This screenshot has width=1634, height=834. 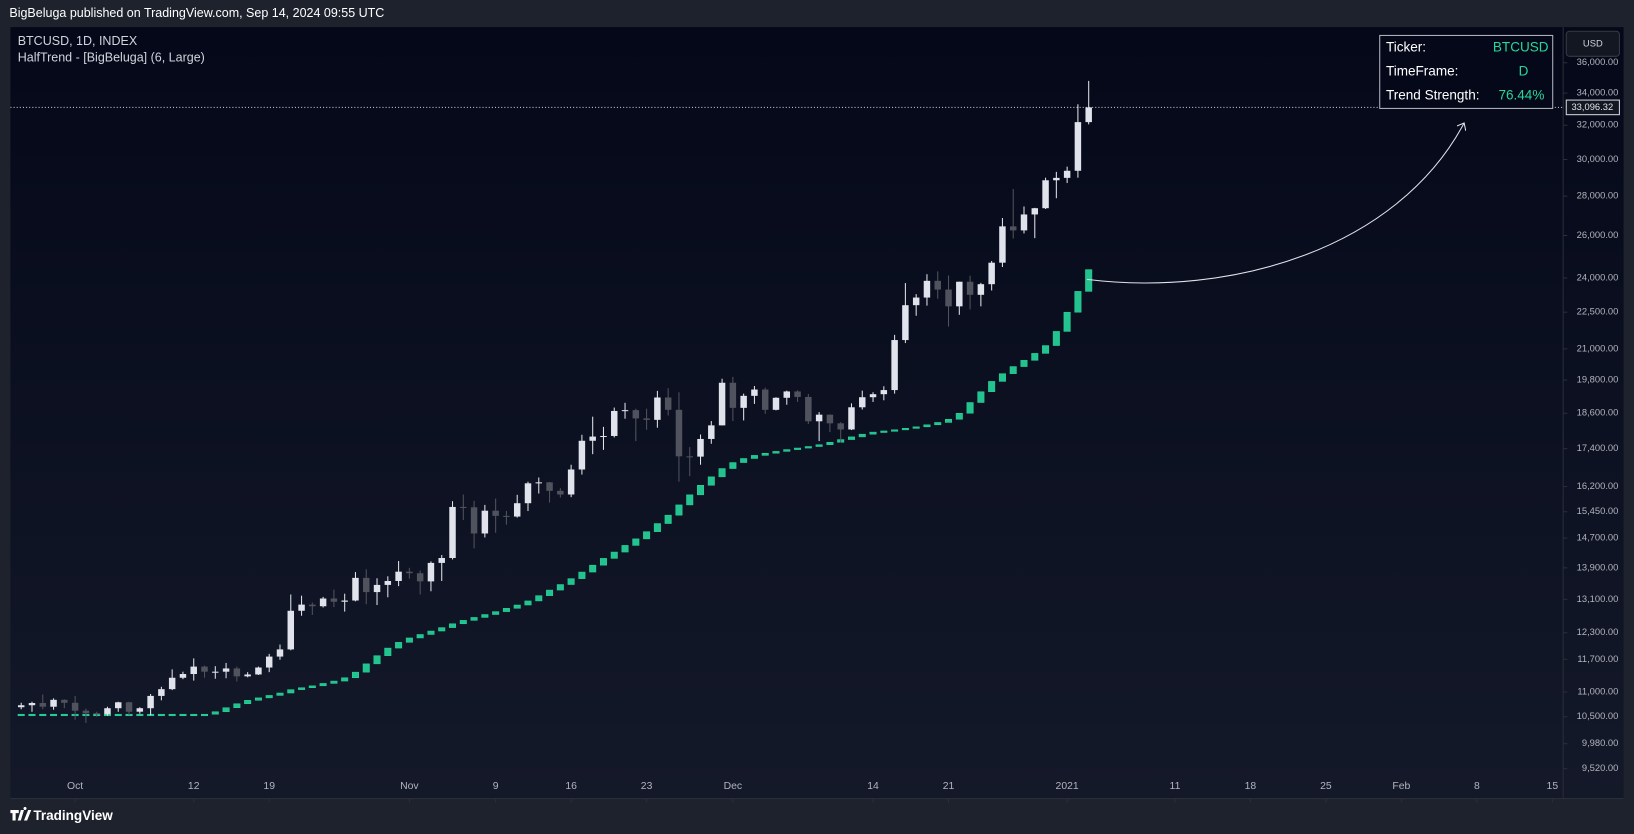 What do you see at coordinates (1401, 786) in the screenshot?
I see `x-tick-label: Feb` at bounding box center [1401, 786].